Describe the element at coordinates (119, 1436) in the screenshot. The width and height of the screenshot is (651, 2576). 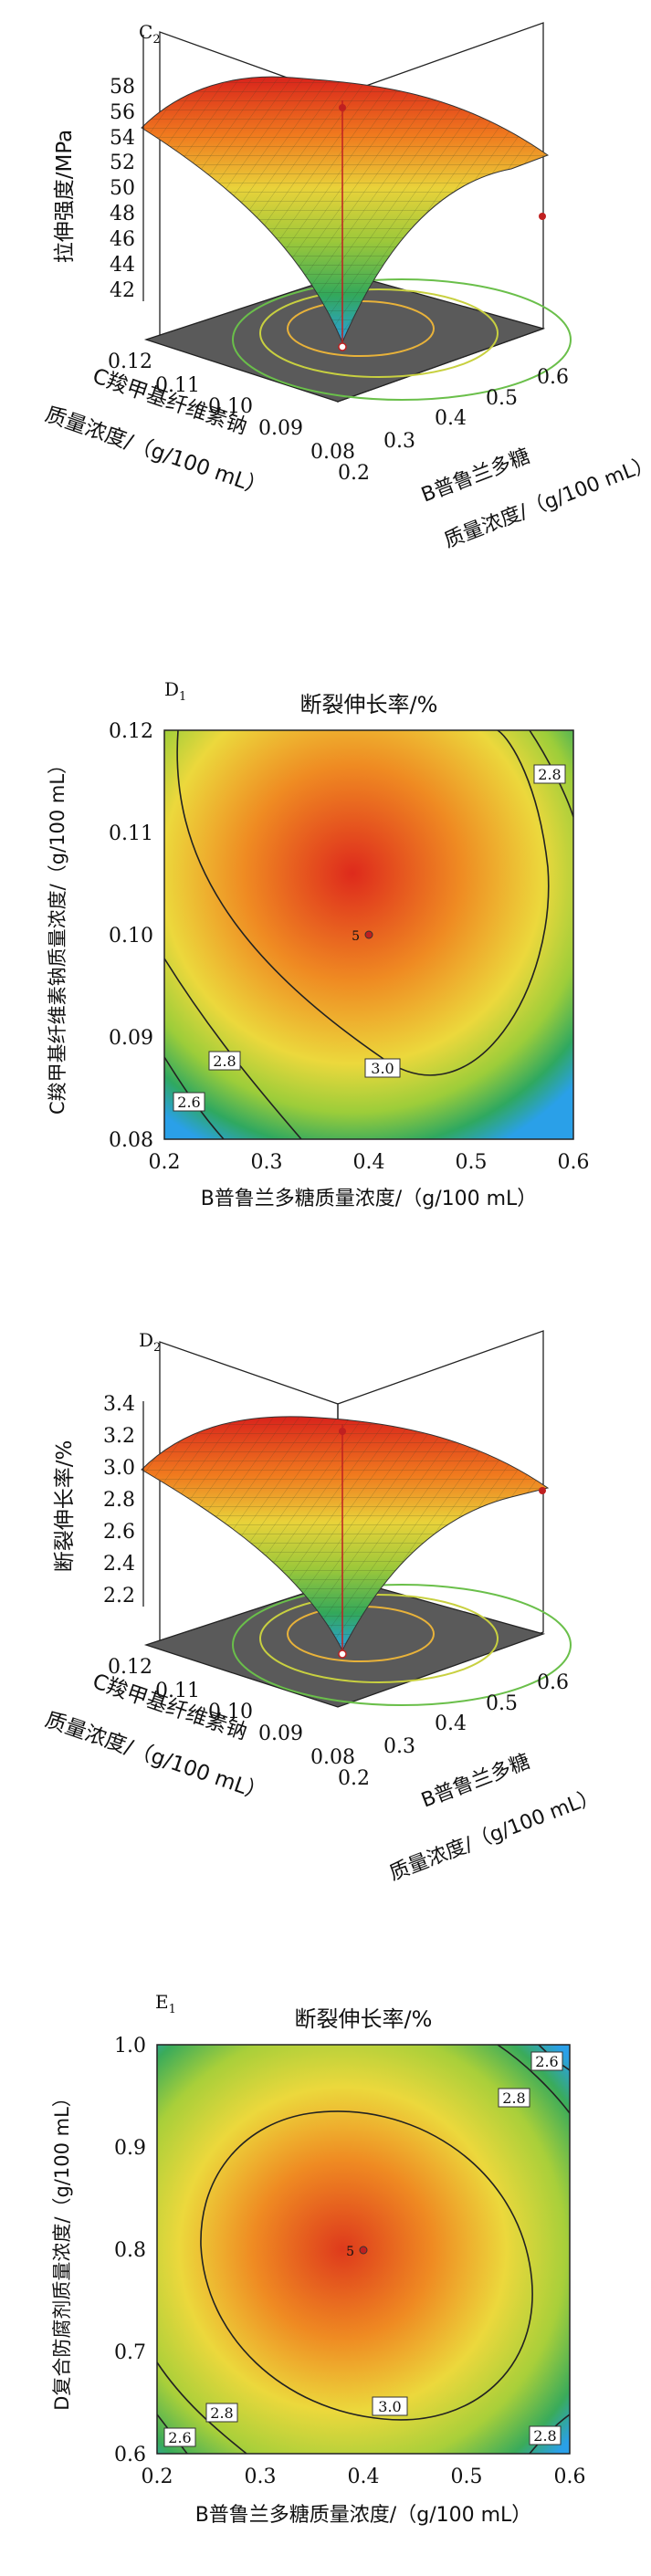
I see `z-tick: 3.2` at that location.